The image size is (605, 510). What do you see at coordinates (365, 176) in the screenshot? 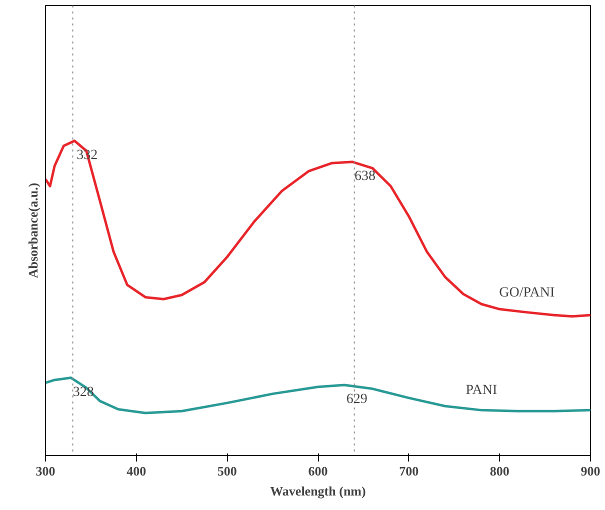
I see `annotation: 638` at bounding box center [365, 176].